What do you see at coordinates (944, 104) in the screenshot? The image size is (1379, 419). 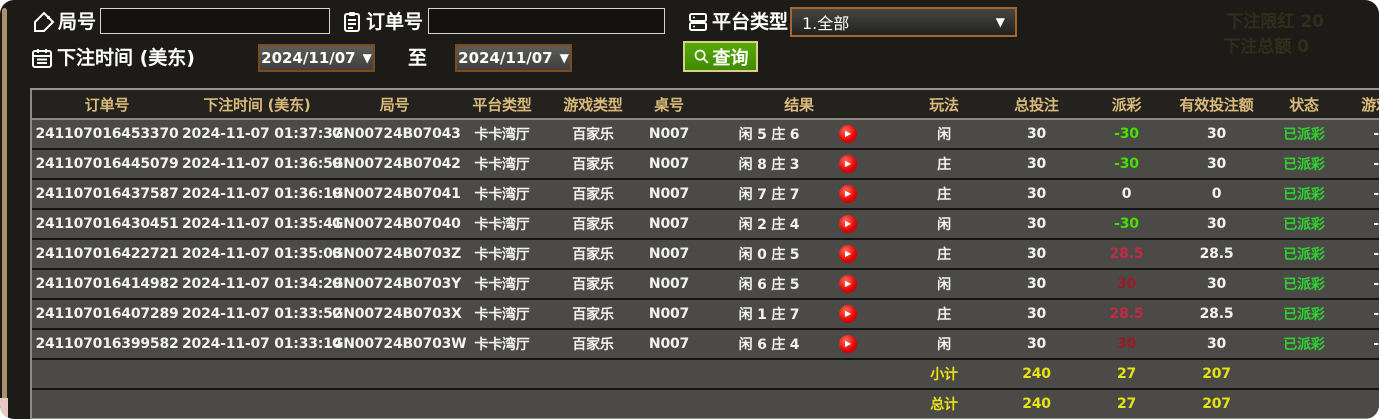 I see `column-header: 玩法` at bounding box center [944, 104].